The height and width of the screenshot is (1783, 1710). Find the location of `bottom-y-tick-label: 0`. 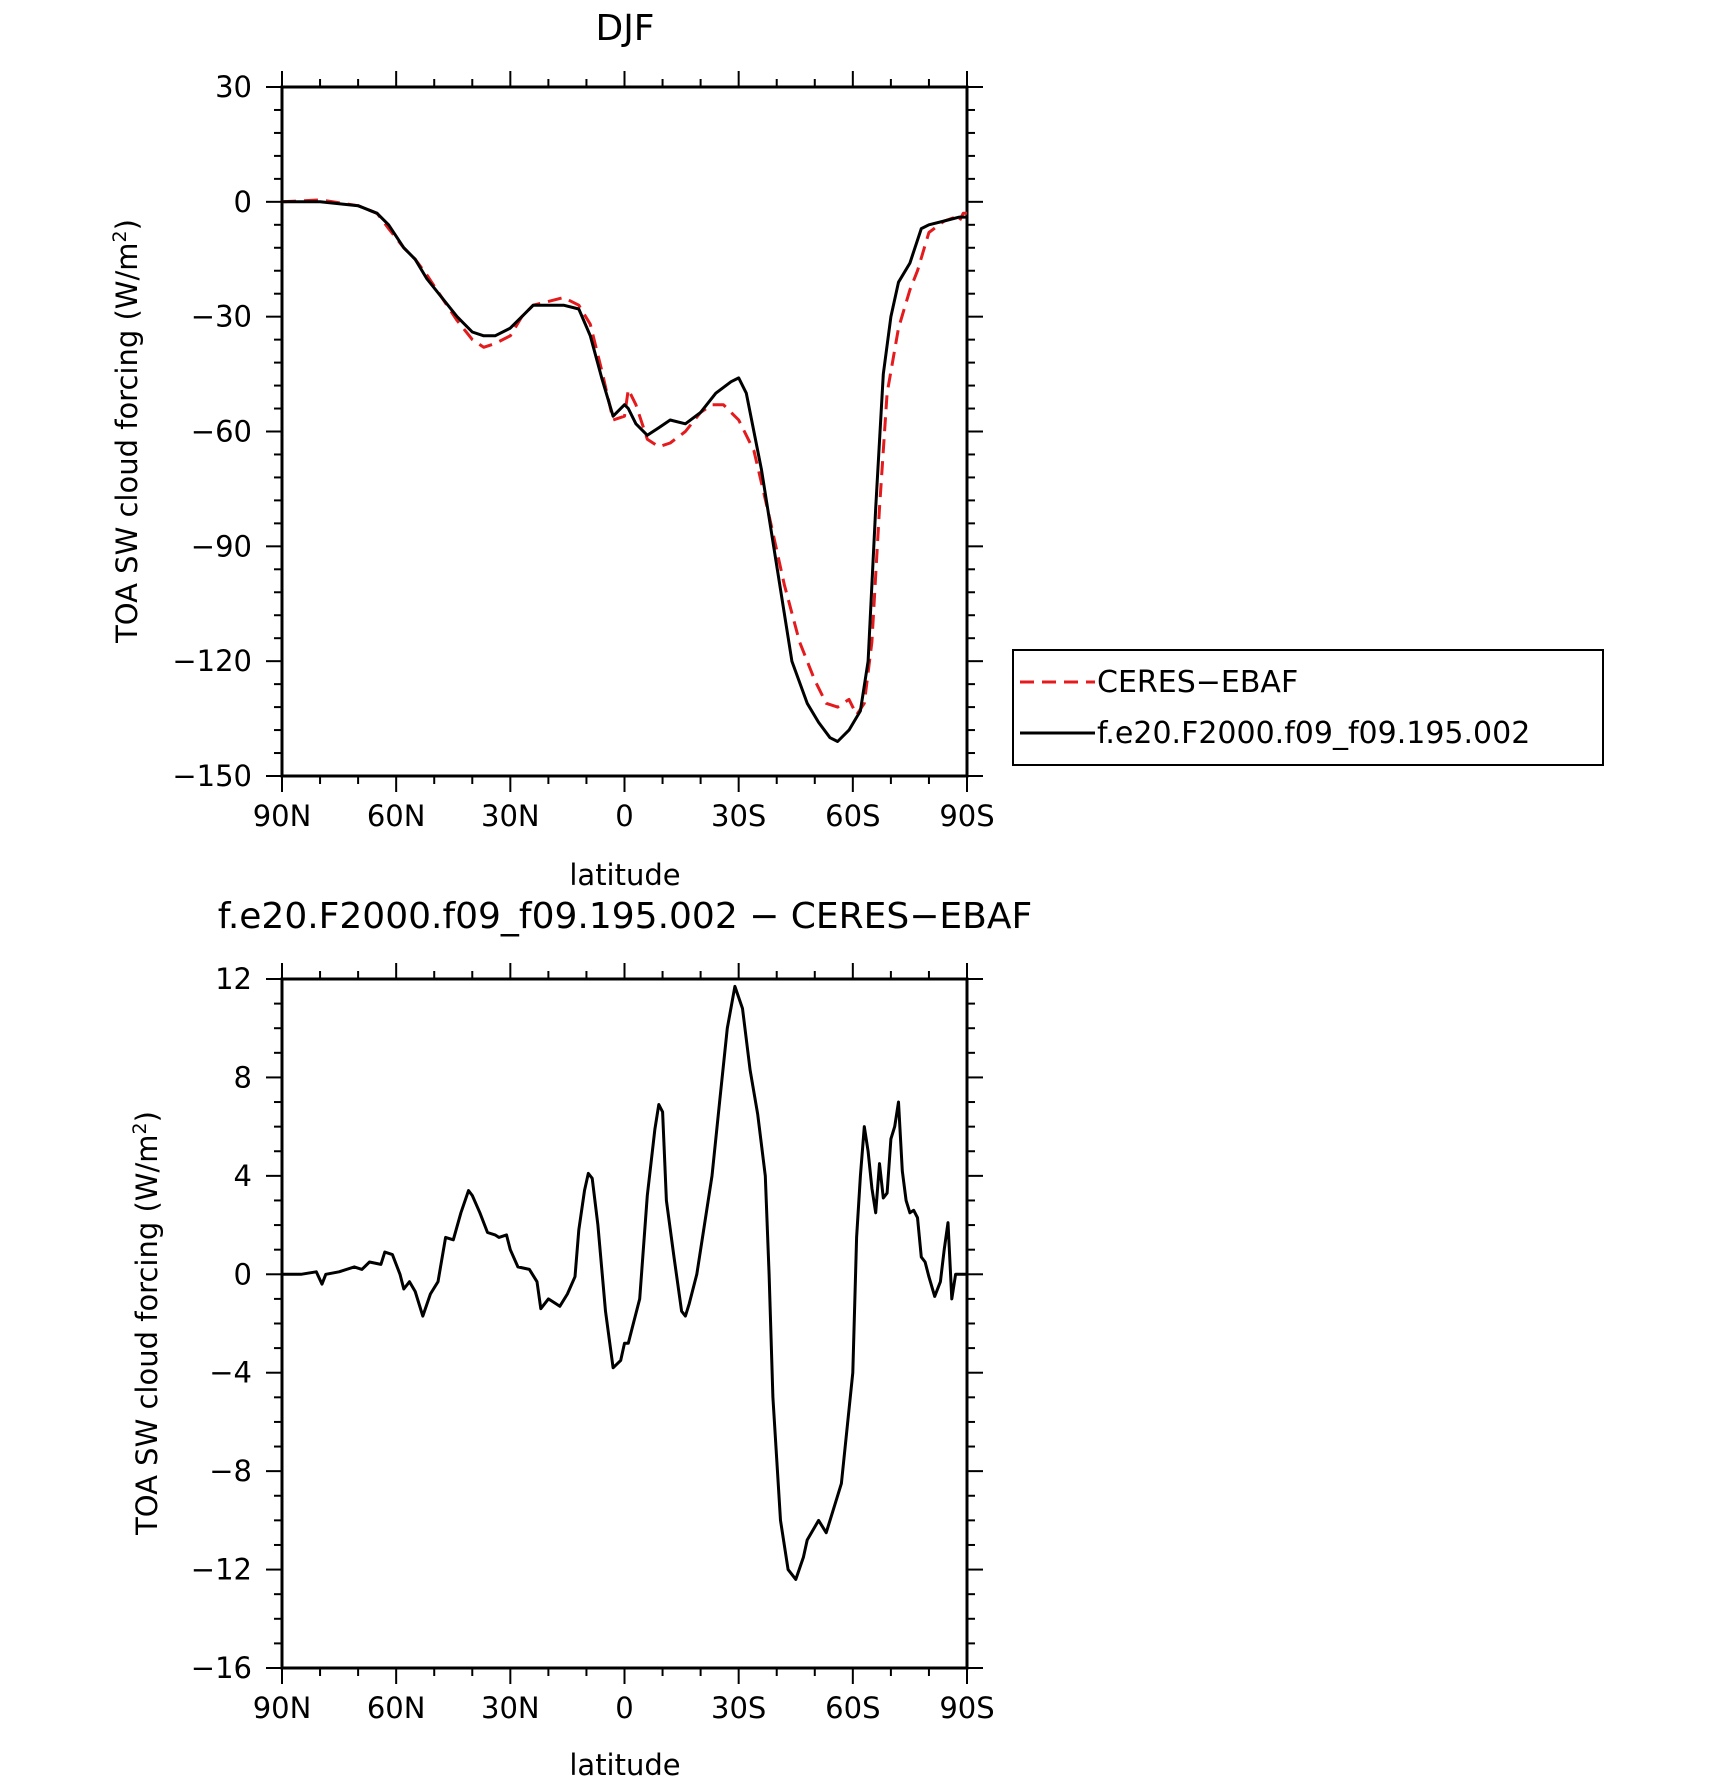

bottom-y-tick-label: 0 is located at coordinates (243, 1274).